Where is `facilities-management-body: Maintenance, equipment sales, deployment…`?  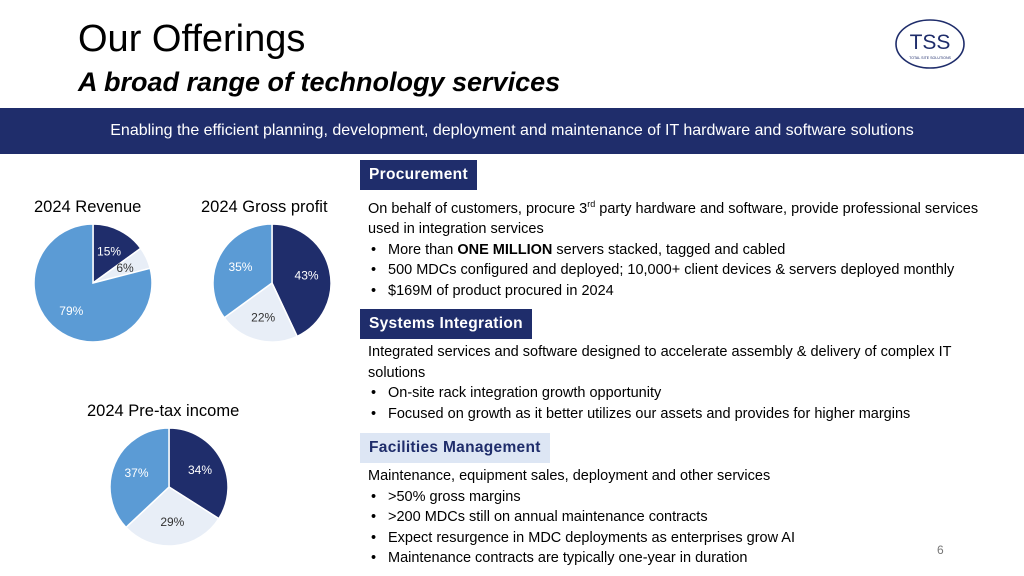
facilities-management-body: Maintenance, equipment sales, deployment… is located at coordinates (678, 517).